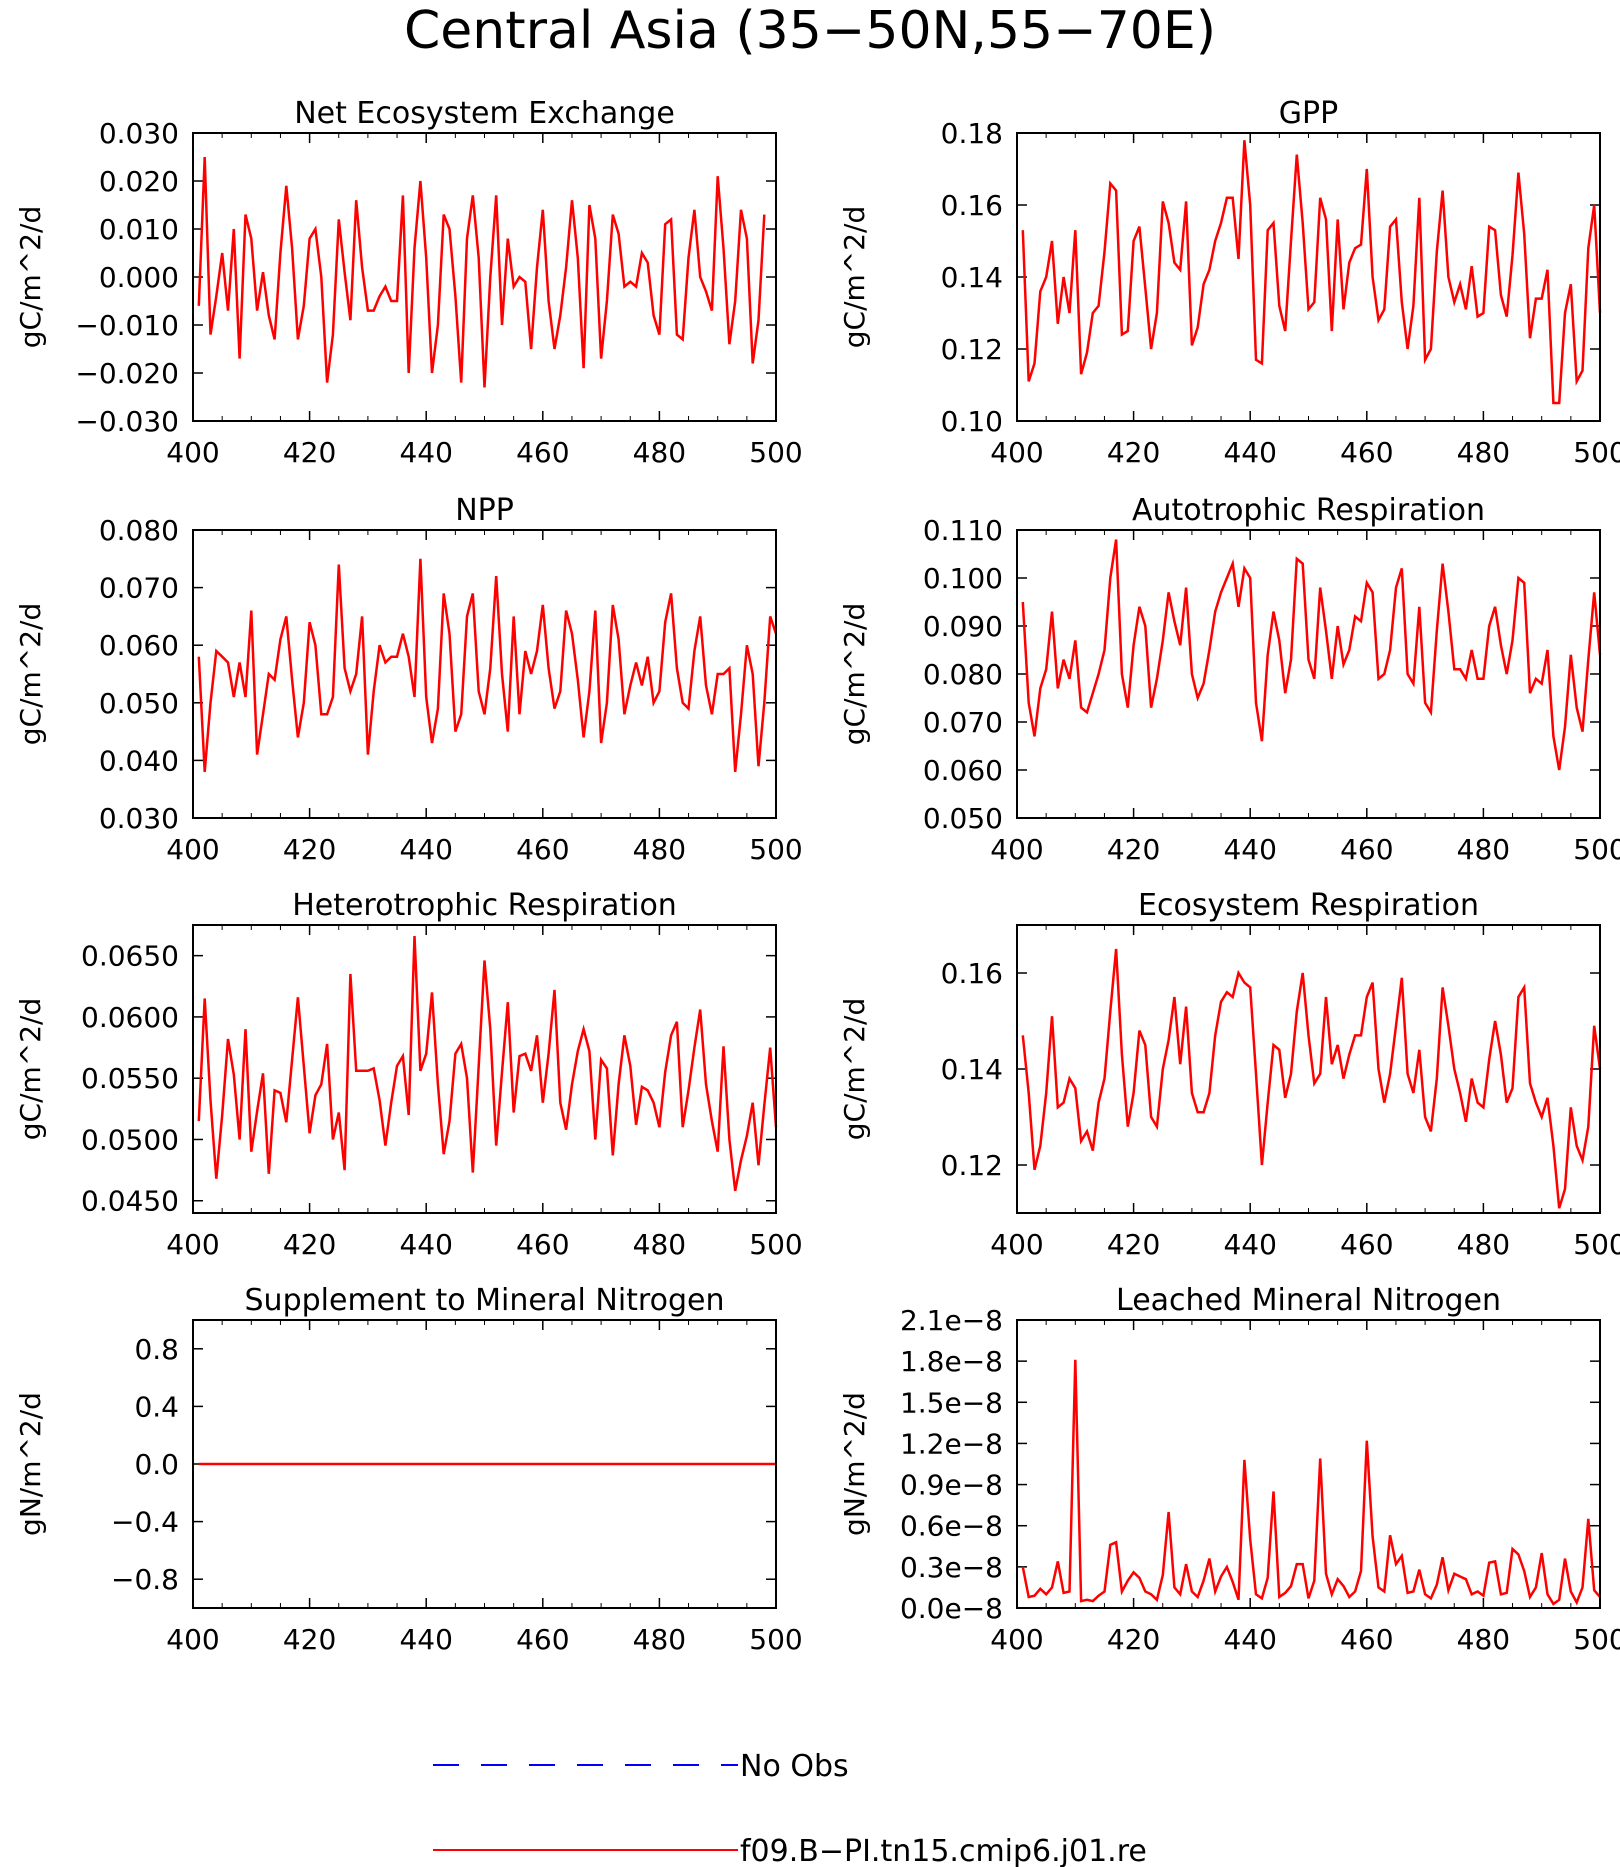 This screenshot has height=1867, width=1620. Describe the element at coordinates (810, 31) in the screenshot. I see `figure-title: Central Asia (35−50N,55−70E)` at that location.